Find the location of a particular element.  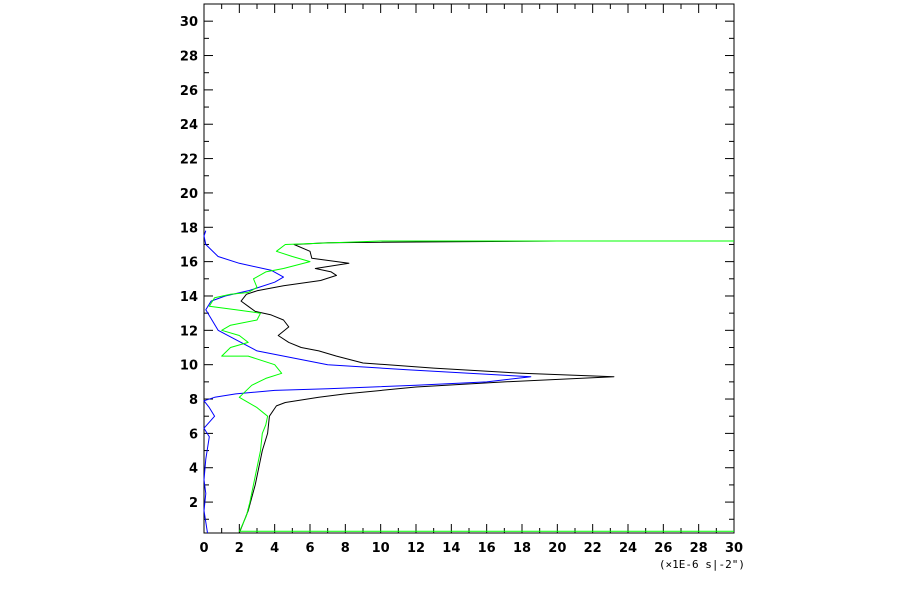

y-tick-label: 10 is located at coordinates (189, 366).